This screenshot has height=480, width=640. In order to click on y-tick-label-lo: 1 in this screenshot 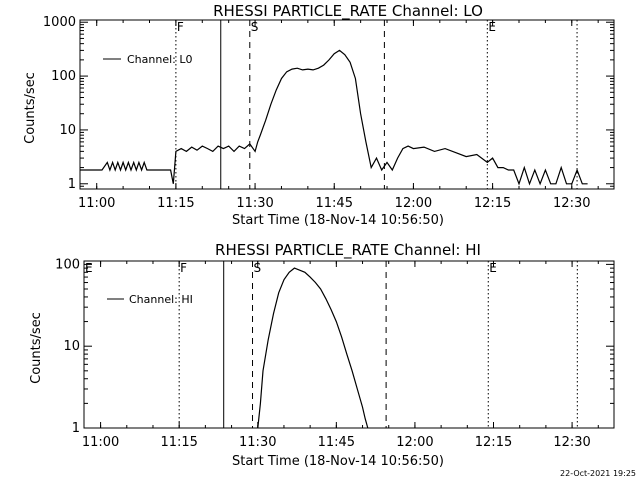, I will do `click(72, 184)`.